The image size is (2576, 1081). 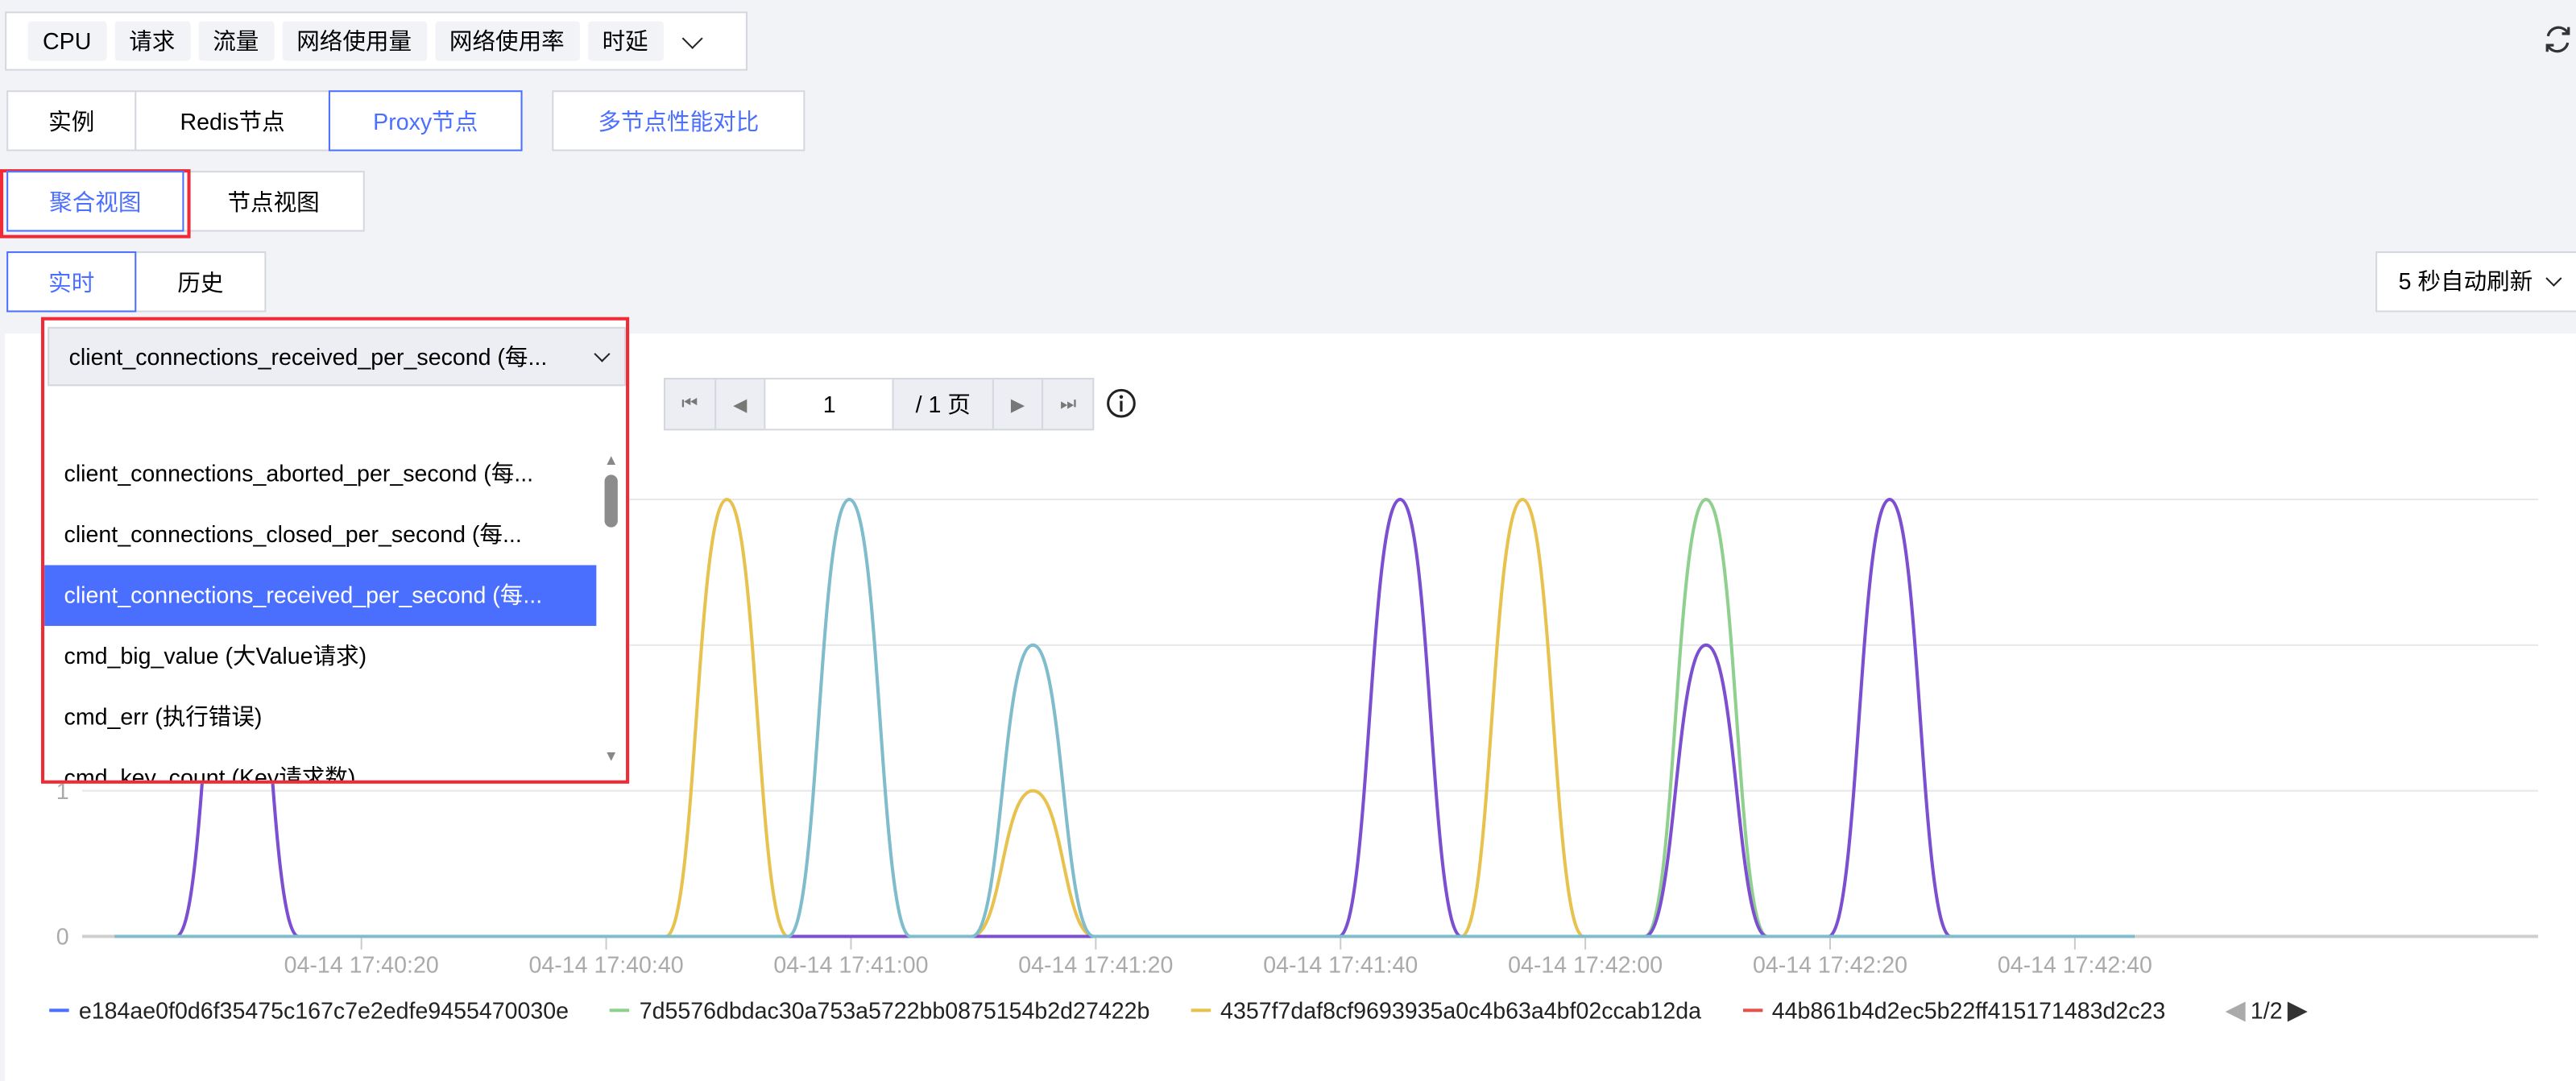 I want to click on metric-tab-latency: 时延, so click(x=625, y=41).